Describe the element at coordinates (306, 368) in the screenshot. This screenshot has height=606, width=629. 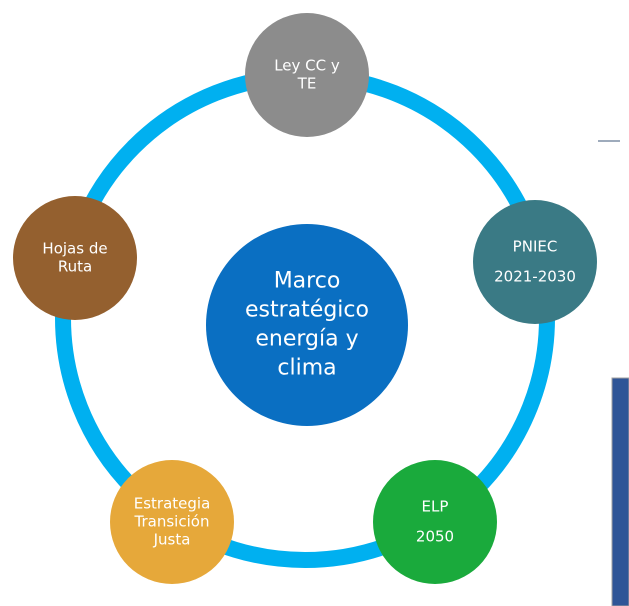
I see `center-label: clima` at that location.